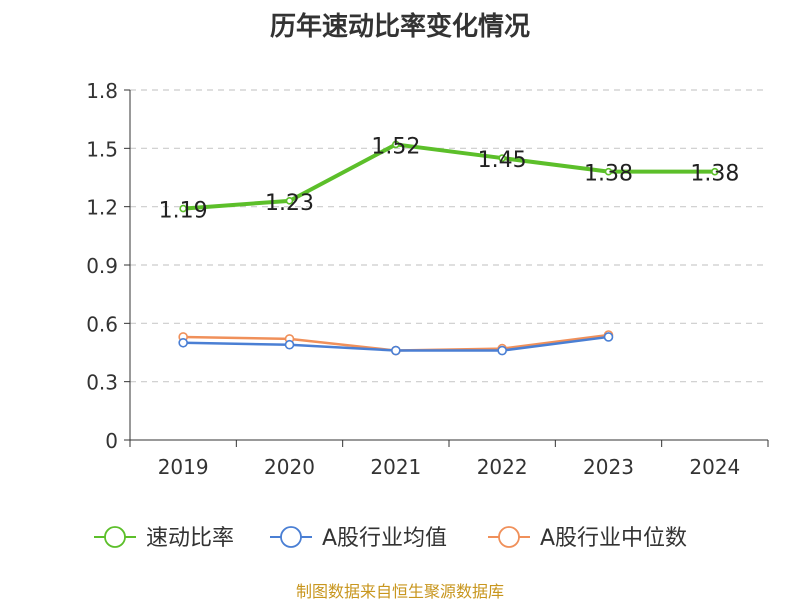 The image size is (800, 602). Describe the element at coordinates (502, 467) in the screenshot. I see `x-tick-label: 2022` at that location.